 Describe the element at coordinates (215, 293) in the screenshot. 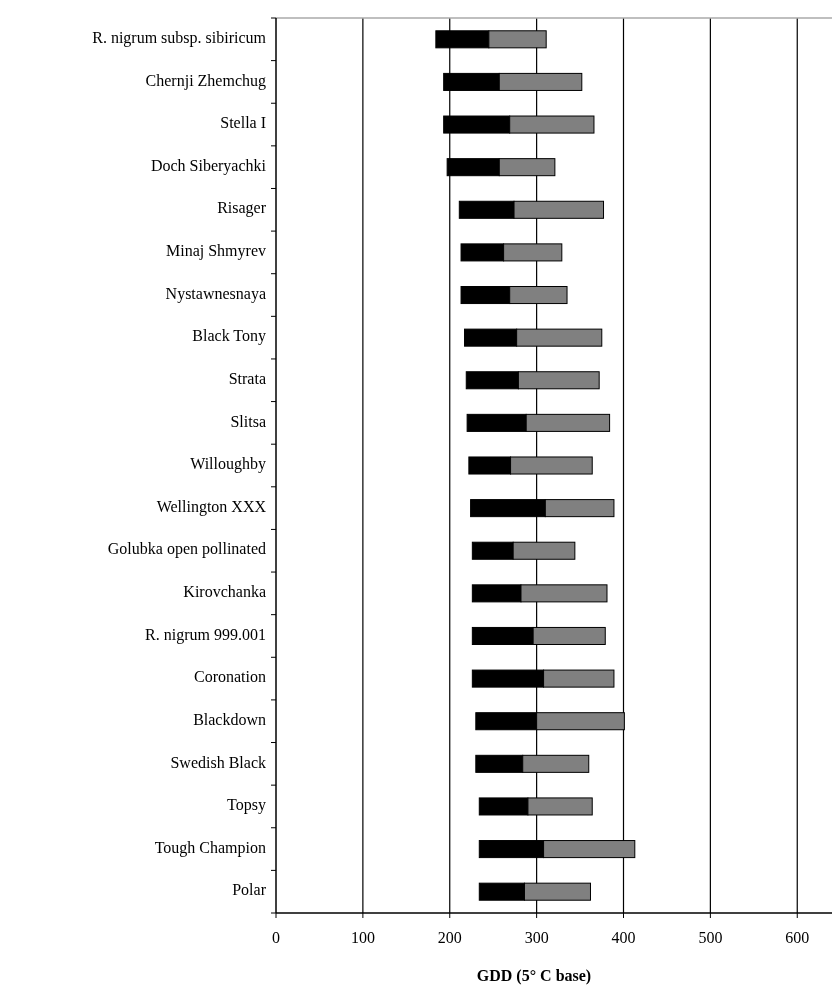

I see `y-tick-label: Nystawnesnaya` at that location.